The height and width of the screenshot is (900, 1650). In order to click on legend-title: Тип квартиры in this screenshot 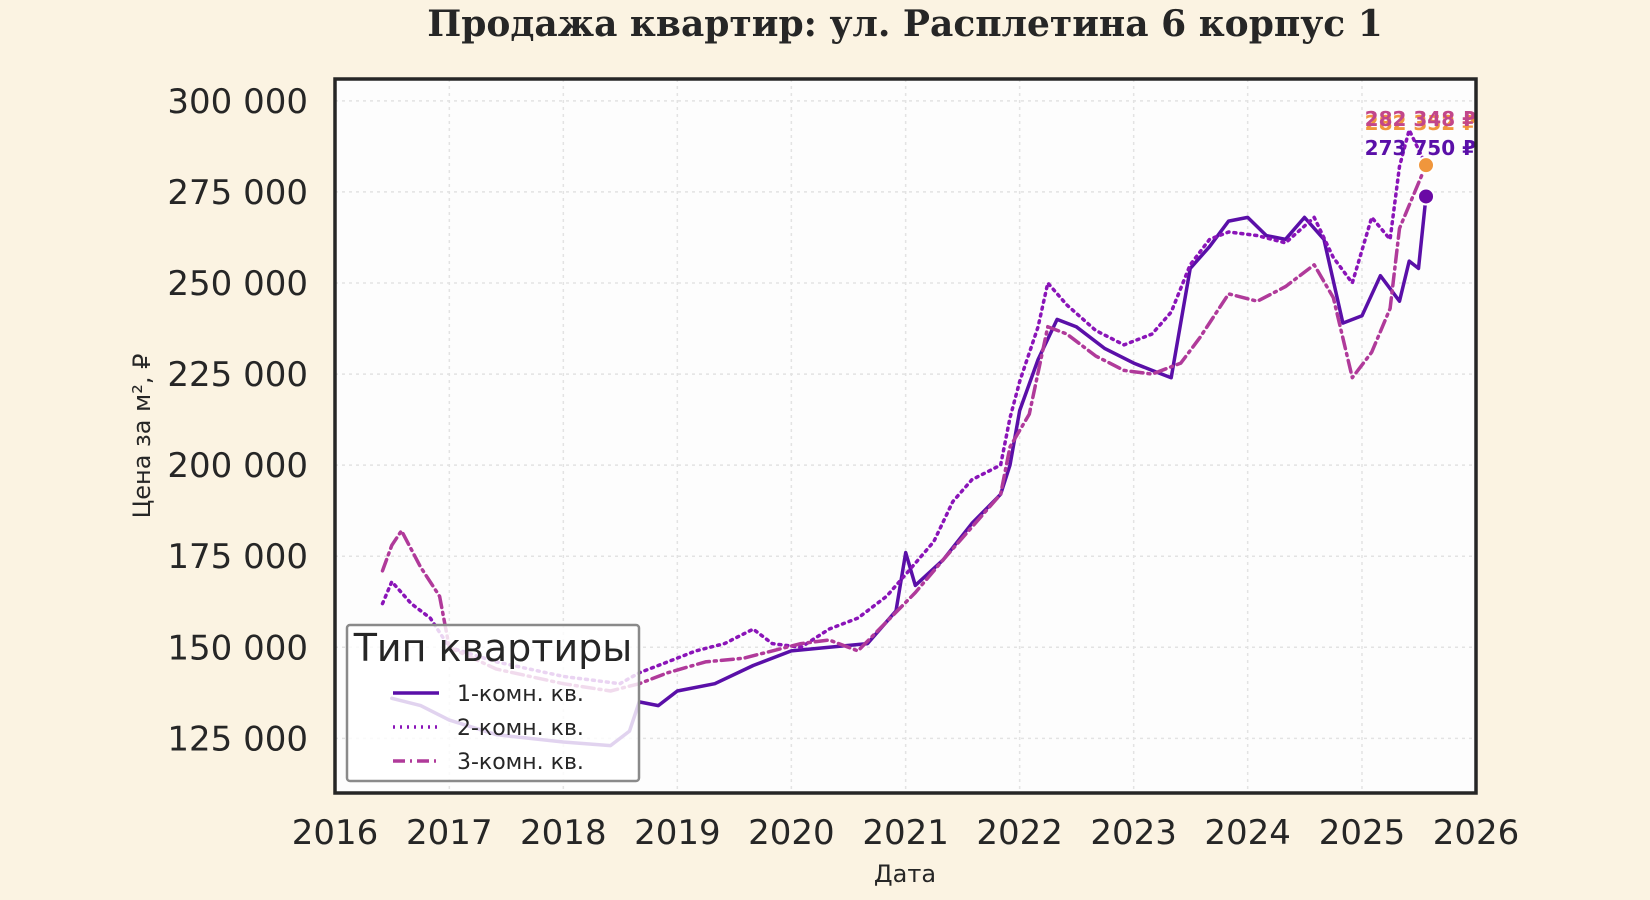, I will do `click(493, 648)`.